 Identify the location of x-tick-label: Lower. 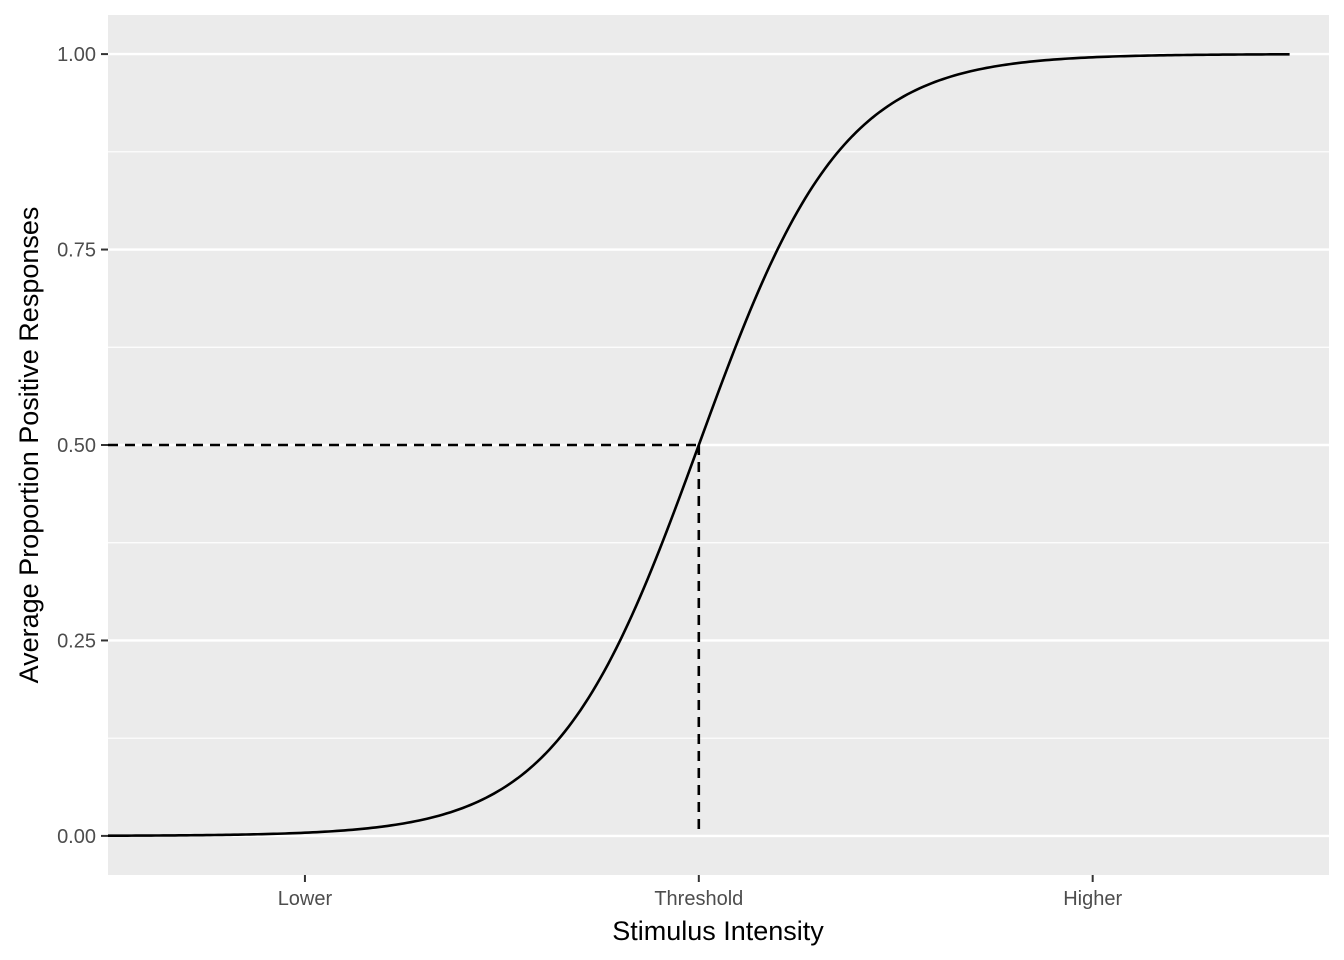
(305, 899).